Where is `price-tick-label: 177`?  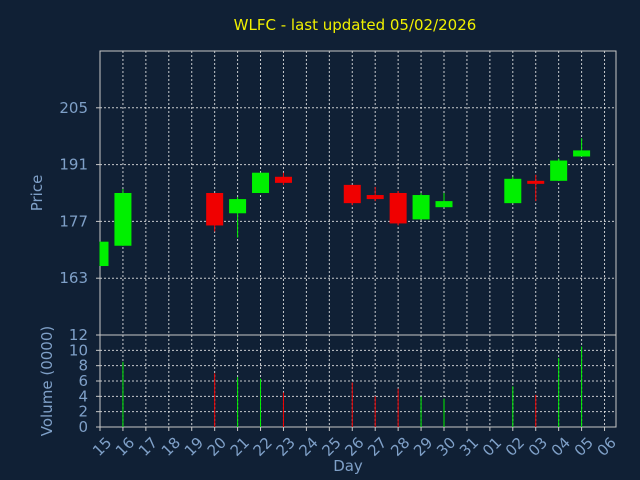
price-tick-label: 177 is located at coordinates (73, 221).